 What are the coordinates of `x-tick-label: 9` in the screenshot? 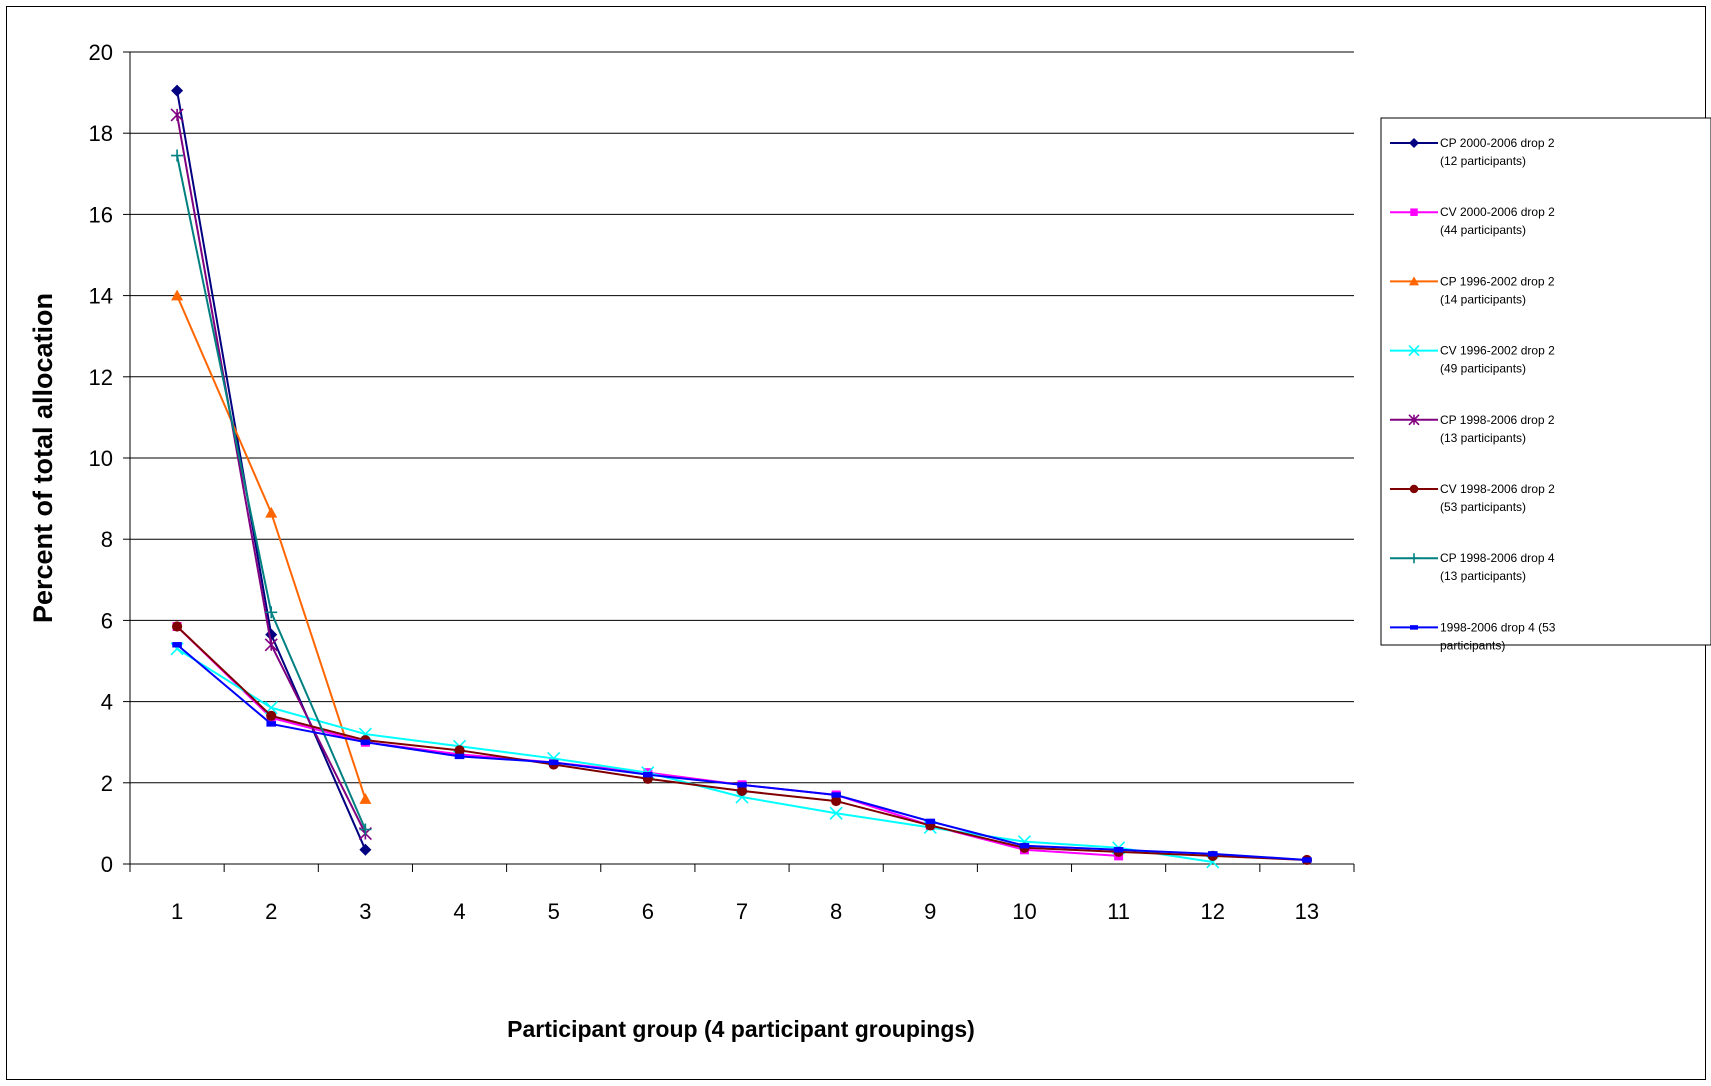 It's located at (930, 911).